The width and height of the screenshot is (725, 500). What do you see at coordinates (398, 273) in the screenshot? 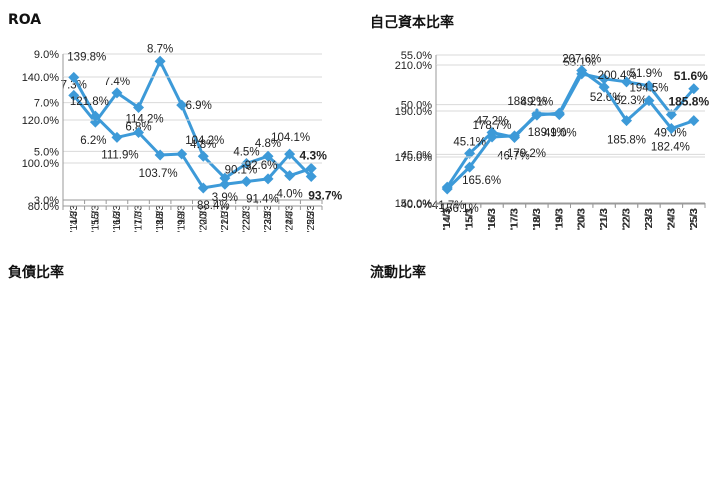
I see `chart-title: 流動比率` at bounding box center [398, 273].